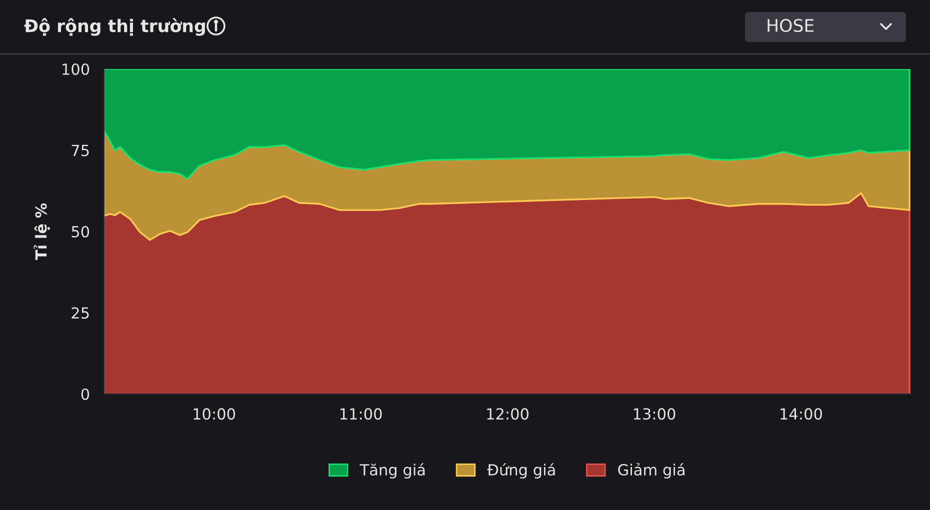 The width and height of the screenshot is (930, 510). Describe the element at coordinates (651, 470) in the screenshot. I see `legend-label: Giảm giá` at that location.